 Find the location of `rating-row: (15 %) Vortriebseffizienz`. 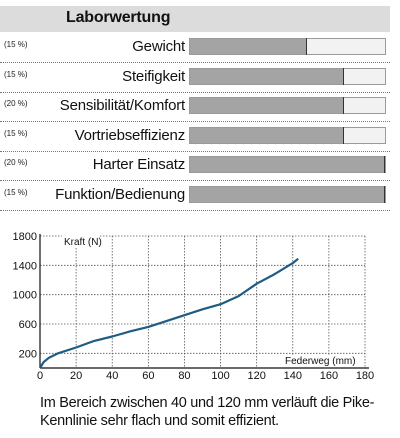

rating-row: (15 %) Vortriebseffizienz is located at coordinates (195, 137).